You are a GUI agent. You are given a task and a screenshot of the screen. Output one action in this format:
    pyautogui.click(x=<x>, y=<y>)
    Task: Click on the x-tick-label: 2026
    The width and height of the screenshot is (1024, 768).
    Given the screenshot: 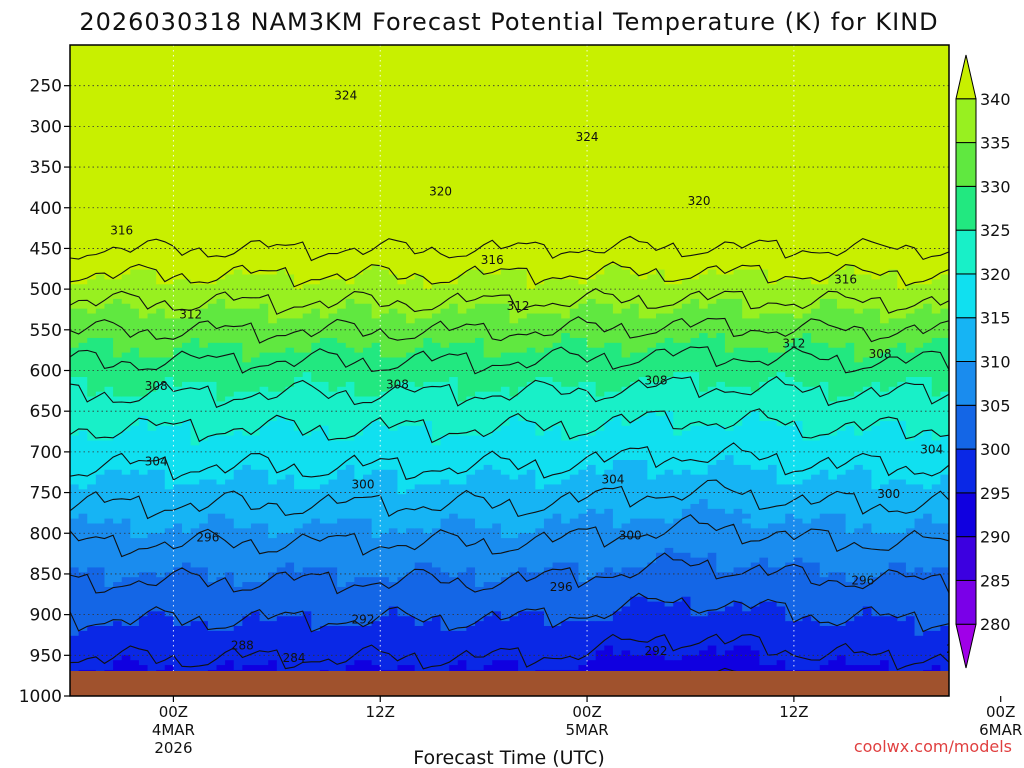 What is the action you would take?
    pyautogui.click(x=173, y=748)
    